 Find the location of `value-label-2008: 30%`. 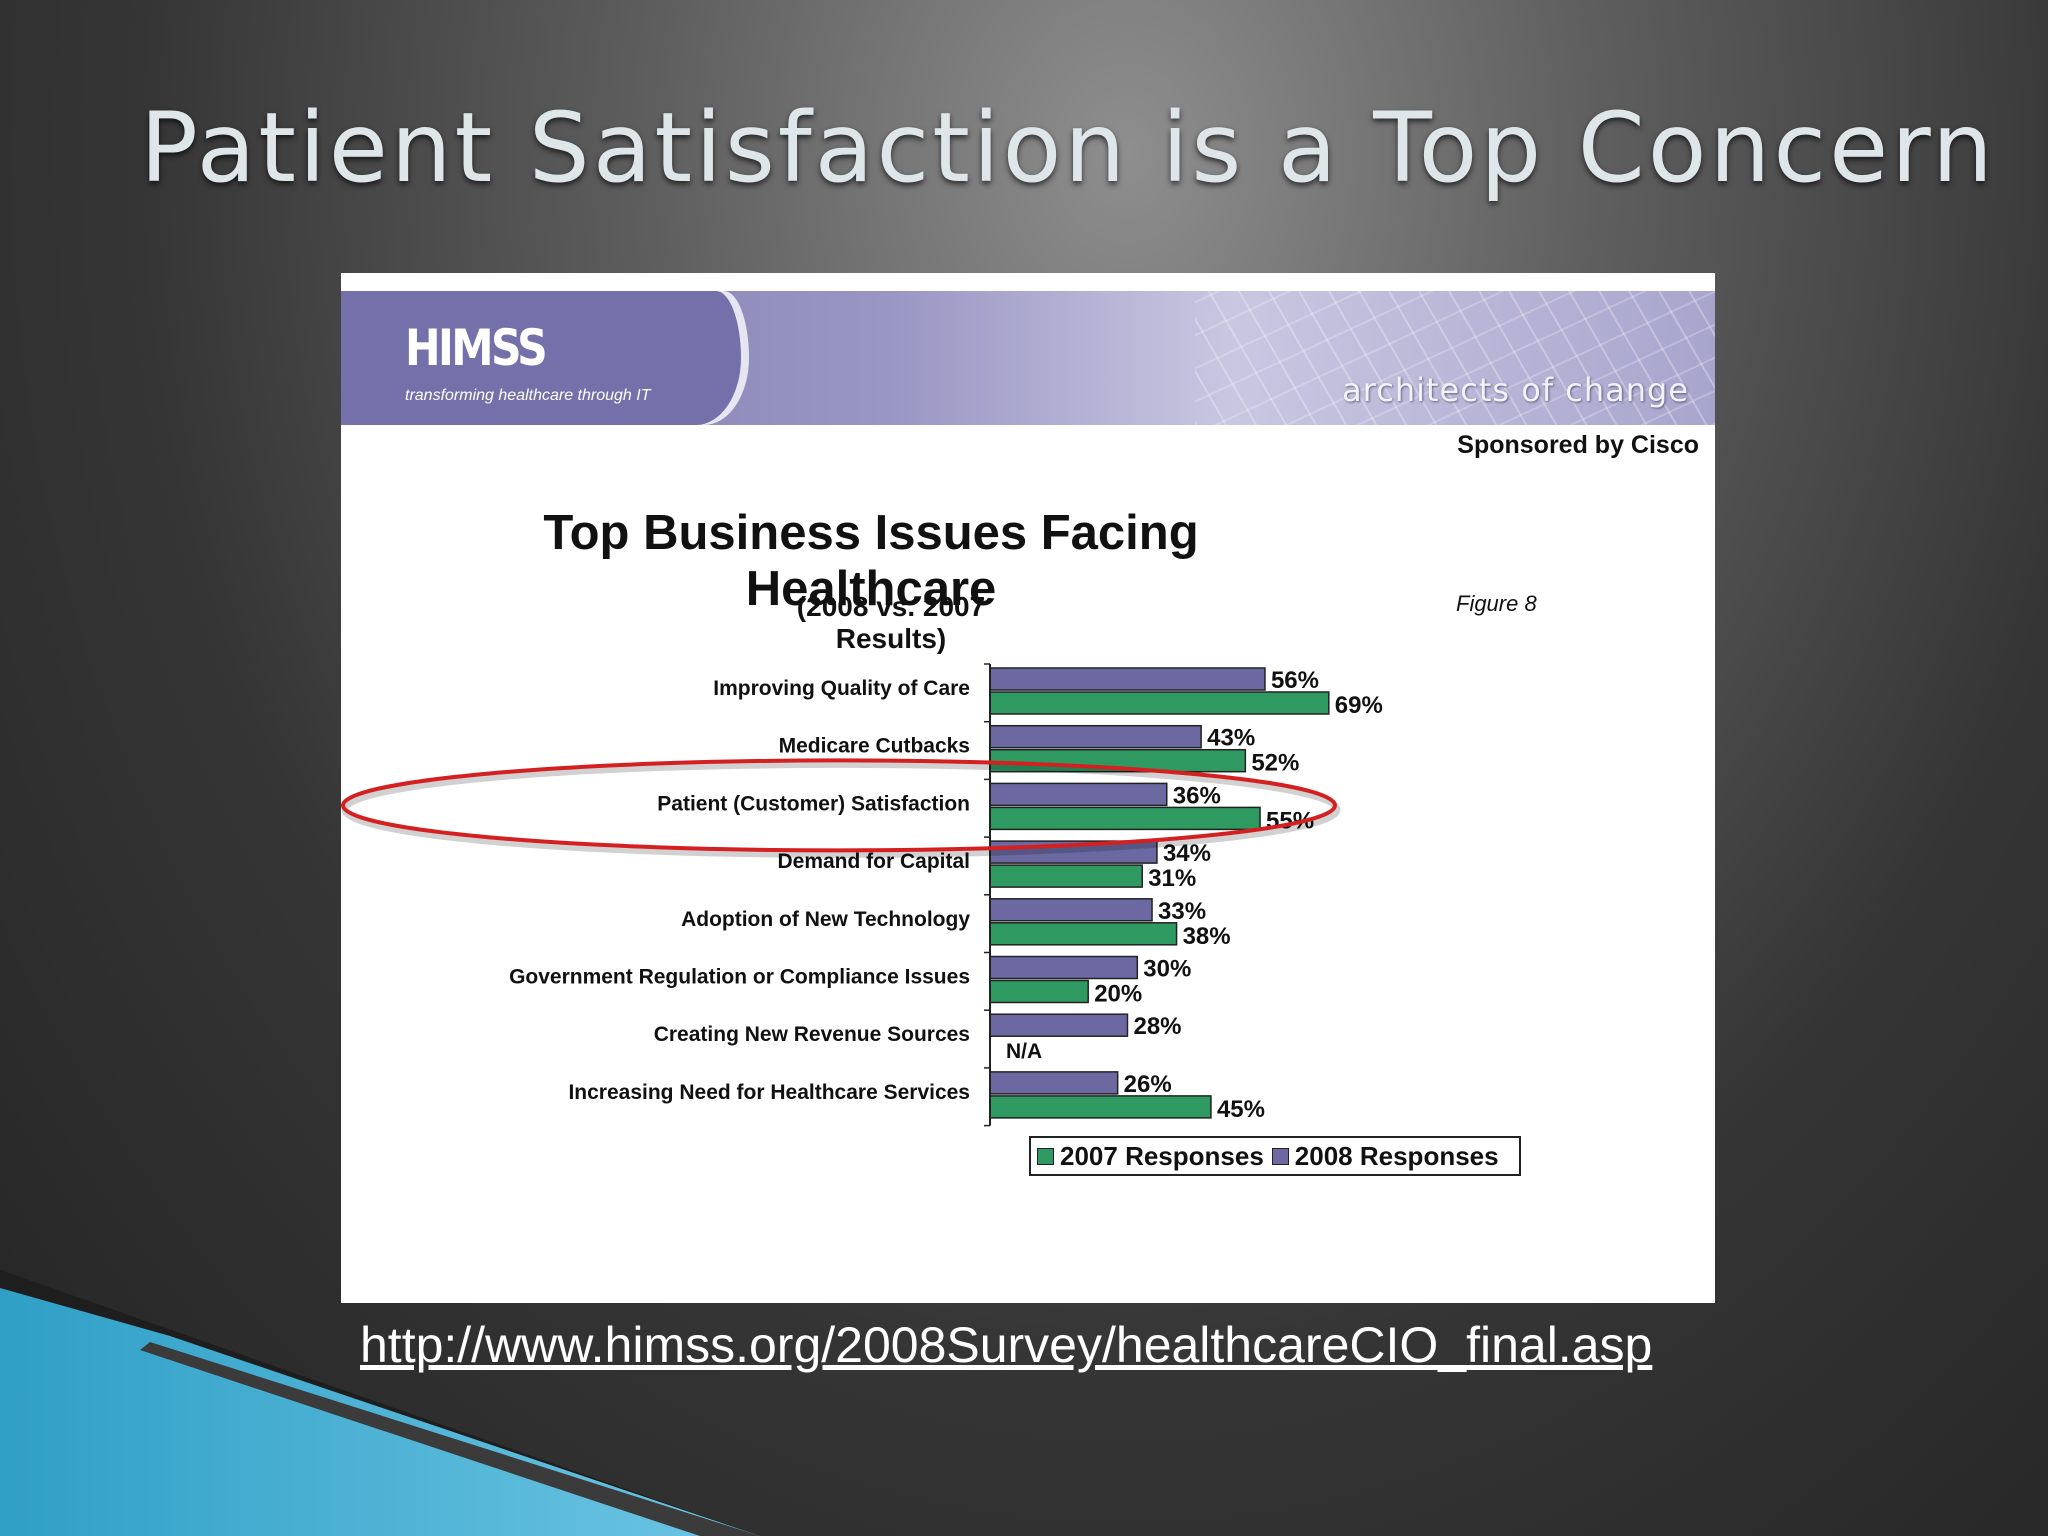

value-label-2008: 30% is located at coordinates (1167, 969).